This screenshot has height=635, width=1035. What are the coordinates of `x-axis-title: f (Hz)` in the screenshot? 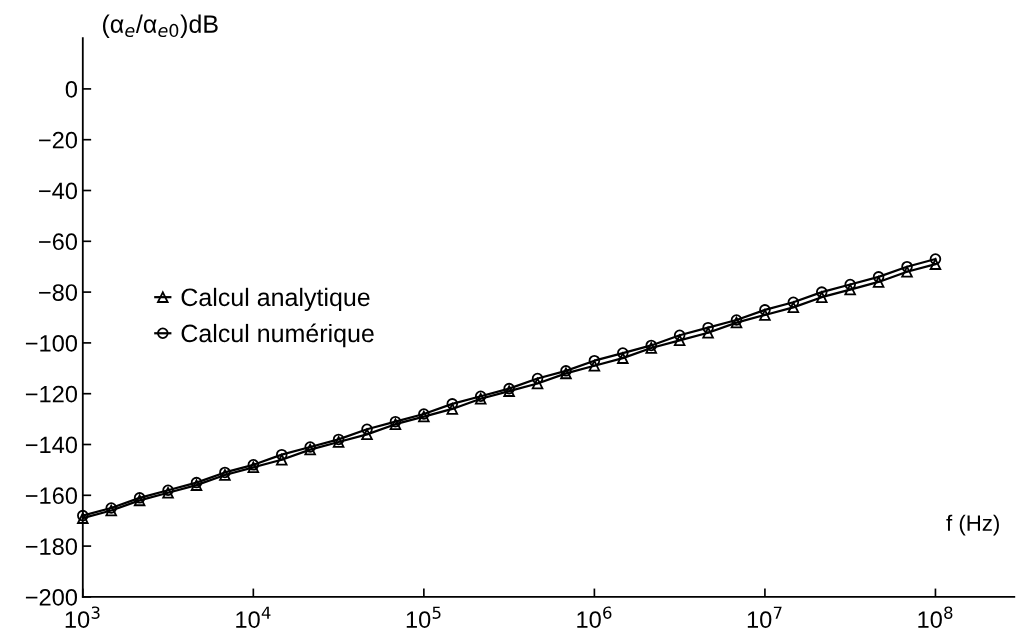 It's located at (972, 525).